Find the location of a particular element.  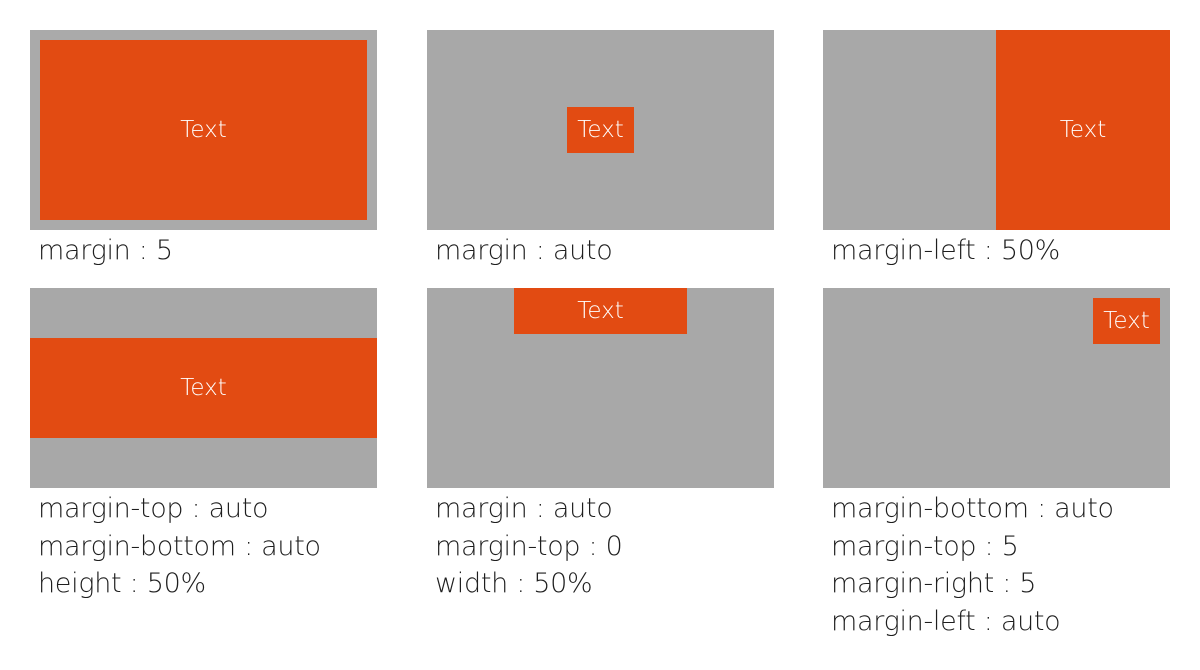

caption: margin : 5 is located at coordinates (203, 251).